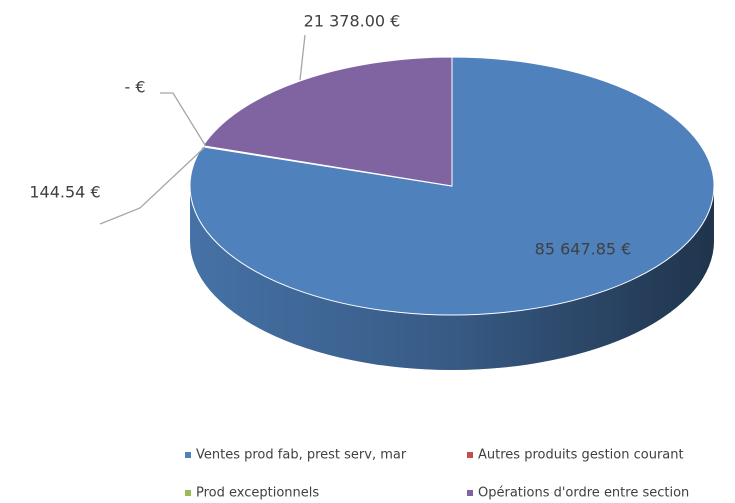  What do you see at coordinates (327, 121) in the screenshot?
I see `slice` at bounding box center [327, 121].